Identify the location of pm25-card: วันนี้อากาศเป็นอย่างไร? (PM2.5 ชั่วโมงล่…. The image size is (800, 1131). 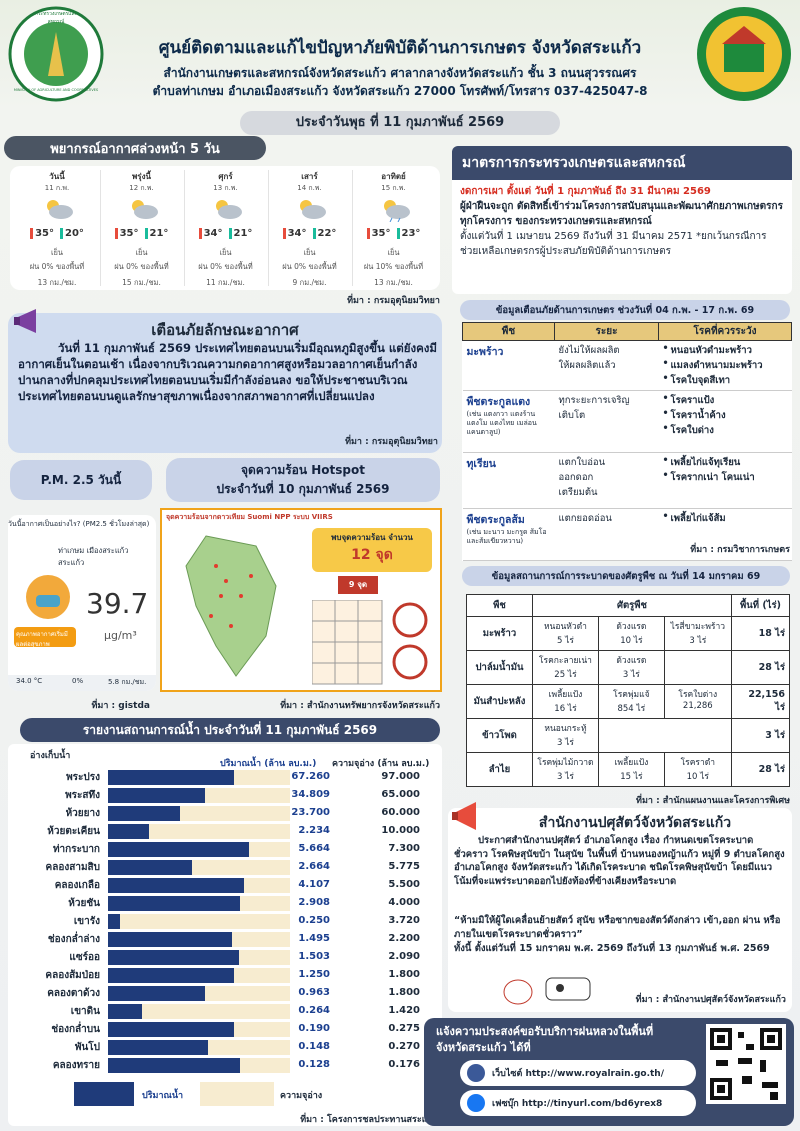
(82, 603).